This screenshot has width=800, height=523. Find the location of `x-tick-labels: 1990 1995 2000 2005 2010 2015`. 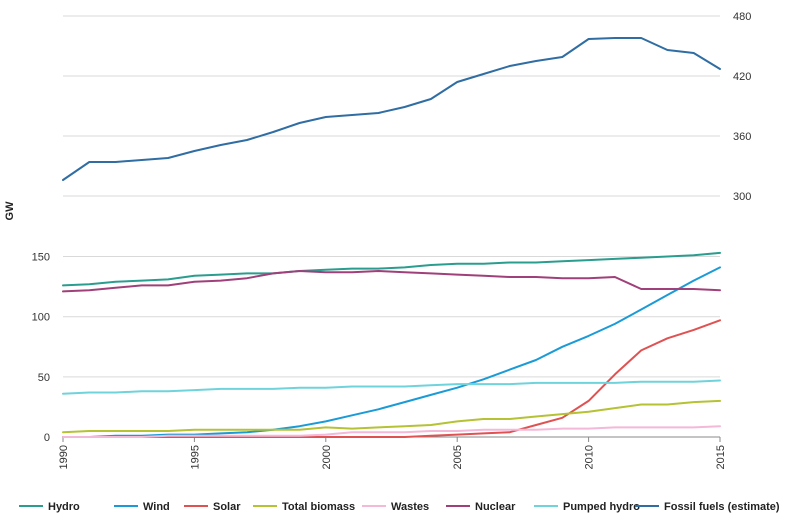

x-tick-labels: 1990 1995 2000 2005 2010 2015 is located at coordinates (392, 453).